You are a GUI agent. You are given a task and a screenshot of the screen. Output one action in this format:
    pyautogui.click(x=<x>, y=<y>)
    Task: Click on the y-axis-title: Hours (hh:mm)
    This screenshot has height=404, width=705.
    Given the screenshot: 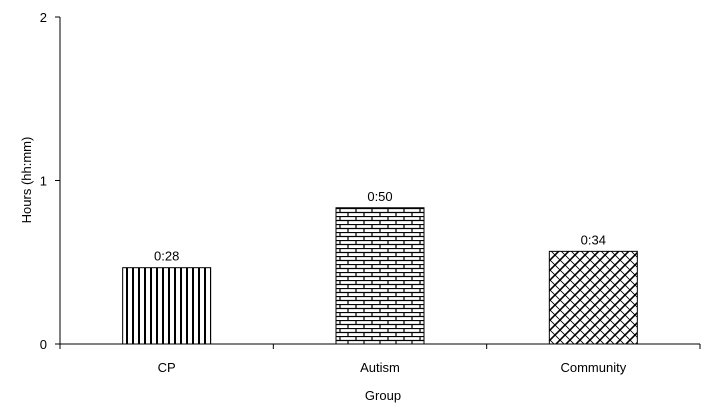 What is the action you would take?
    pyautogui.click(x=26, y=180)
    